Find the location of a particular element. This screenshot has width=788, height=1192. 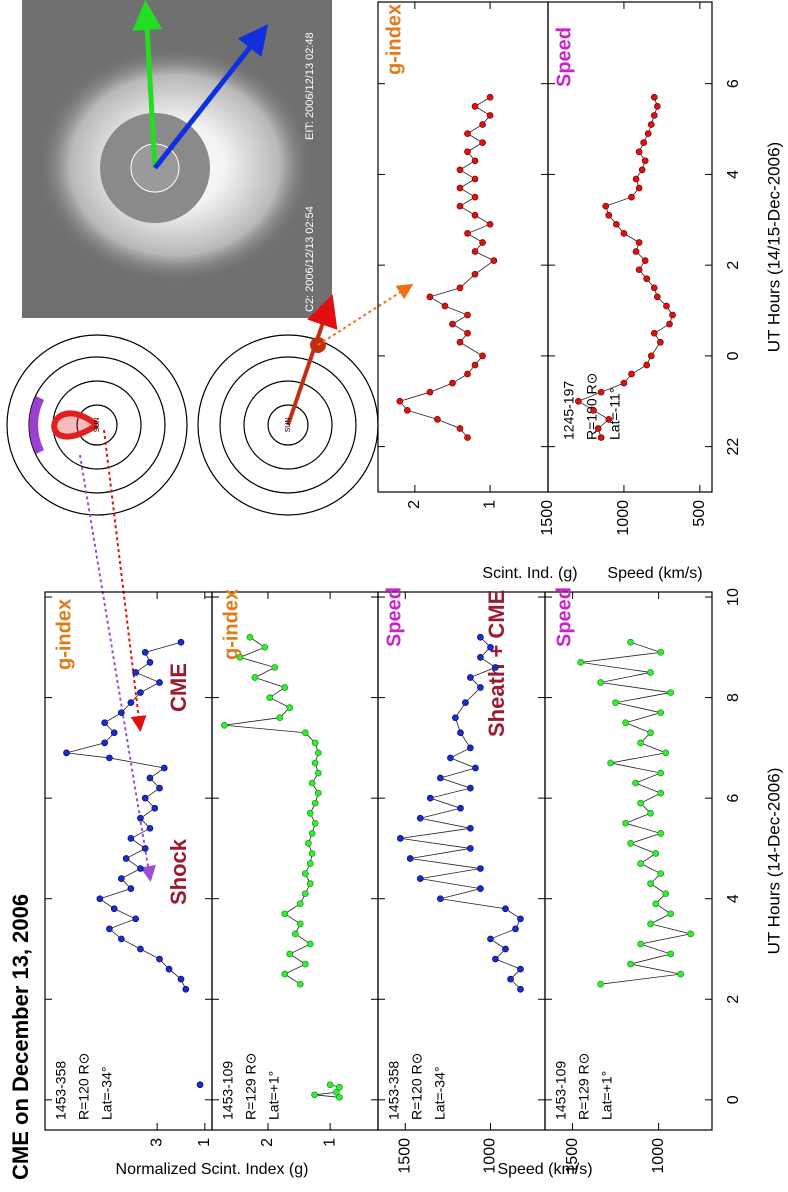

annotation: Speed is located at coordinates (564, 57).